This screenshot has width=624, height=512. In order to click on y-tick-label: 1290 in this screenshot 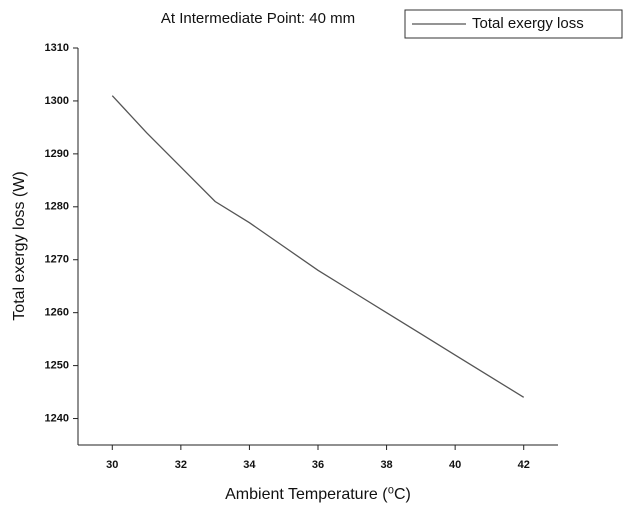, I will do `click(57, 154)`.